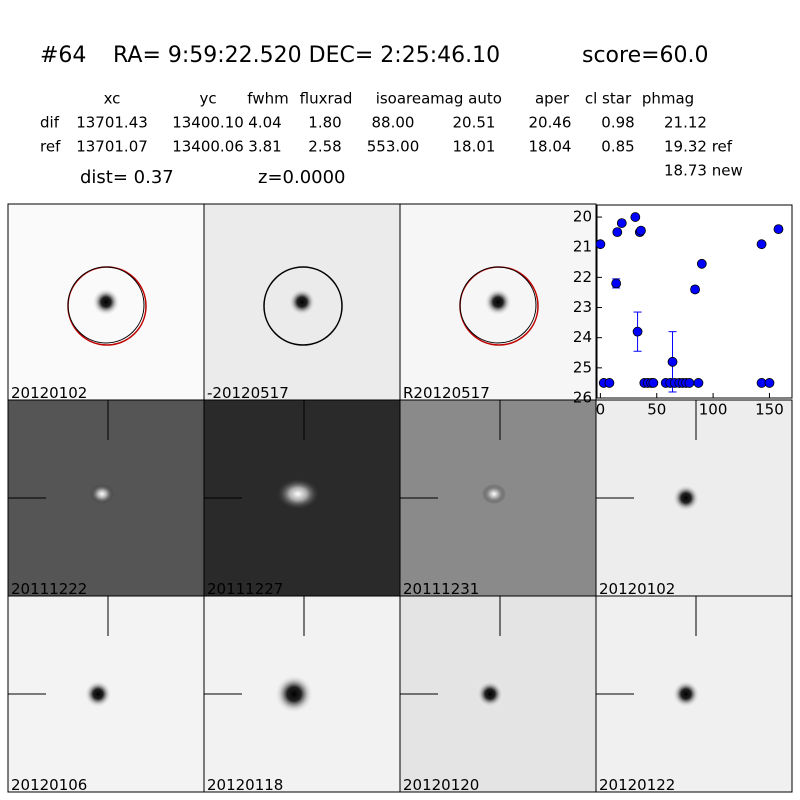 This screenshot has width=800, height=800. I want to click on cell: 2.58, so click(324, 147).